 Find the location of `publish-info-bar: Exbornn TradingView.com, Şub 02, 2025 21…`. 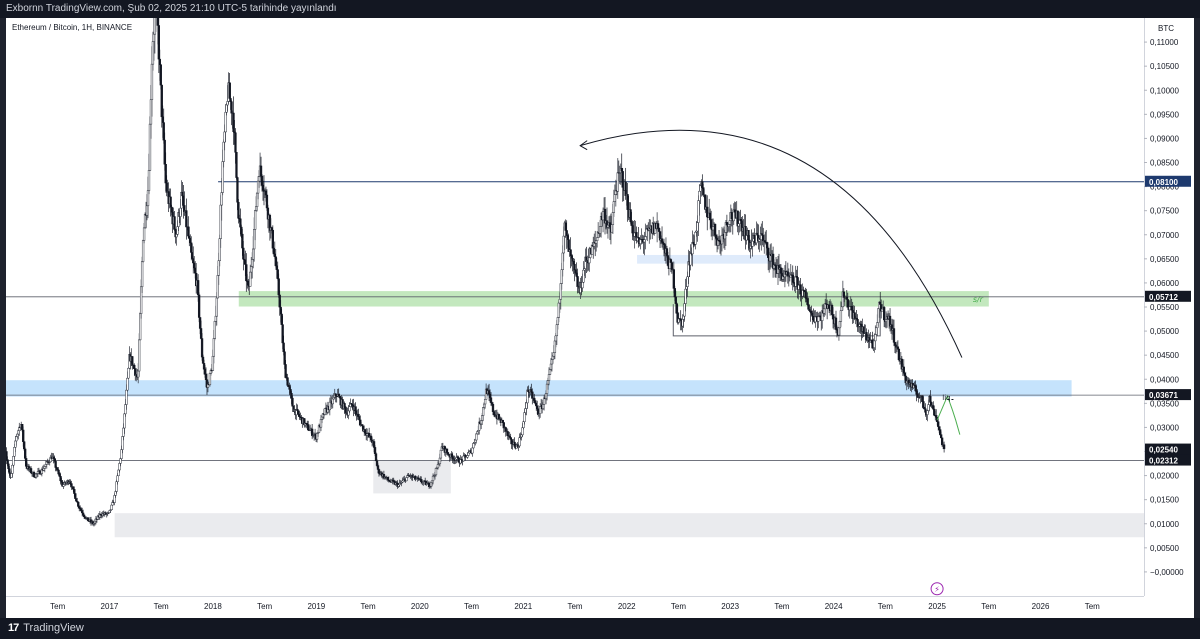

publish-info-bar: Exbornn TradingView.com, Şub 02, 2025 21… is located at coordinates (600, 9).